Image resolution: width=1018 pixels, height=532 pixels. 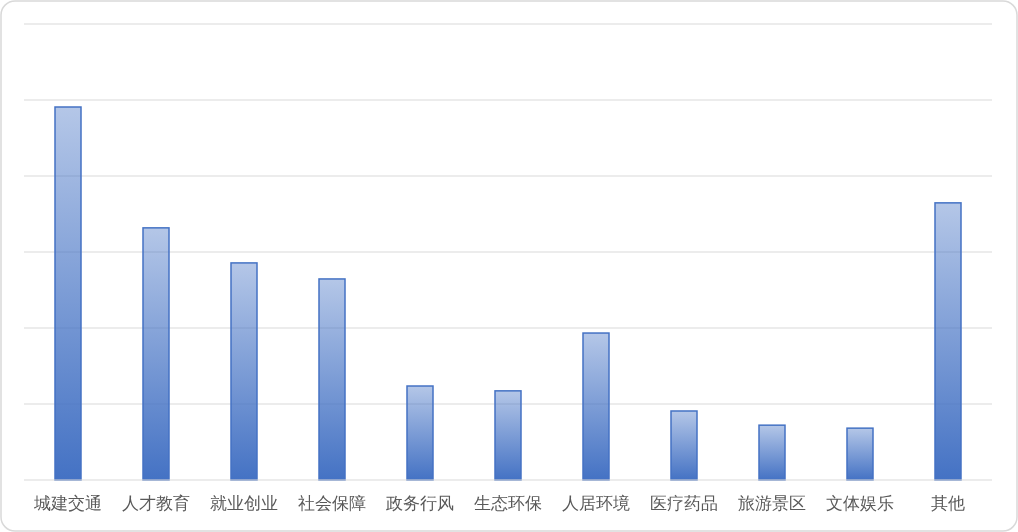 What do you see at coordinates (67, 503) in the screenshot?
I see `x-tick-label: 城建交通` at bounding box center [67, 503].